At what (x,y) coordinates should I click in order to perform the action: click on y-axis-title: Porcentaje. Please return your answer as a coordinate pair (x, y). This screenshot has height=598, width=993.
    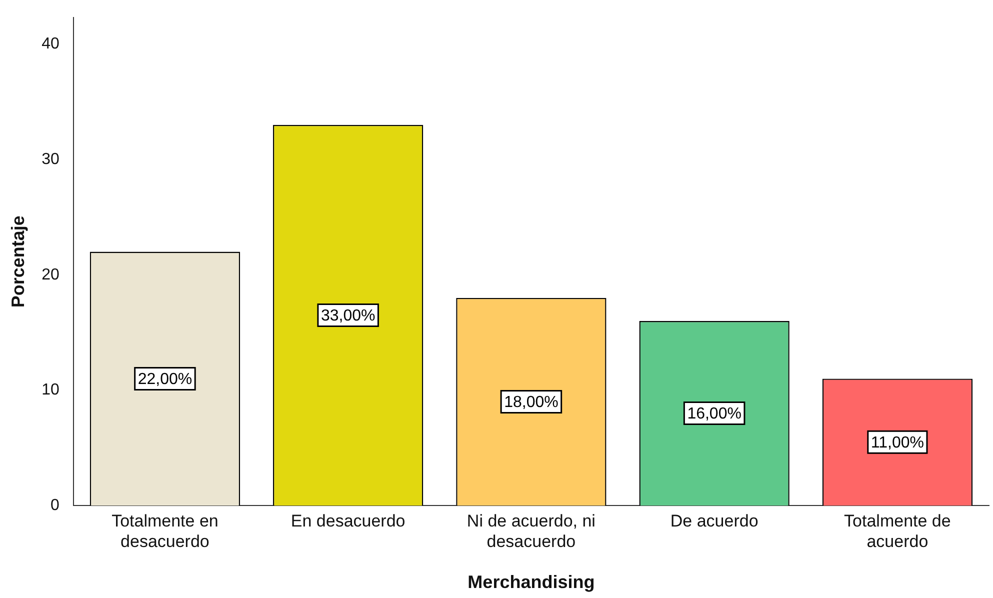
    Looking at the image, I should click on (18, 262).